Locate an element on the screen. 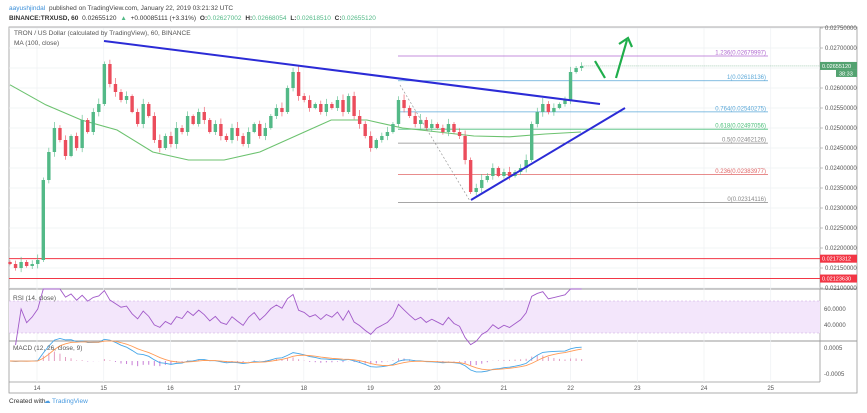  time-axis-label: 14 is located at coordinates (37, 389).